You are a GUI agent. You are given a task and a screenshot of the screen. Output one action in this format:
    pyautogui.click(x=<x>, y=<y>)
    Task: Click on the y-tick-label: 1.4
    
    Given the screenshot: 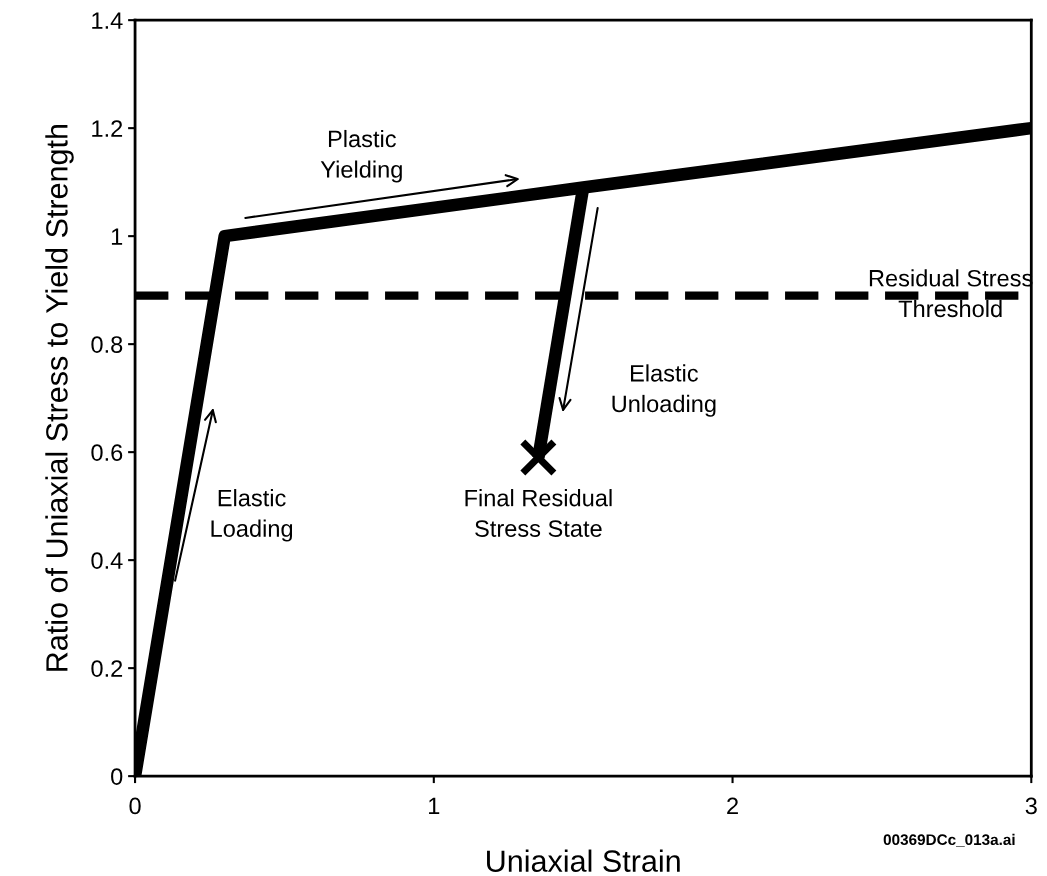 What is the action you would take?
    pyautogui.click(x=107, y=20)
    